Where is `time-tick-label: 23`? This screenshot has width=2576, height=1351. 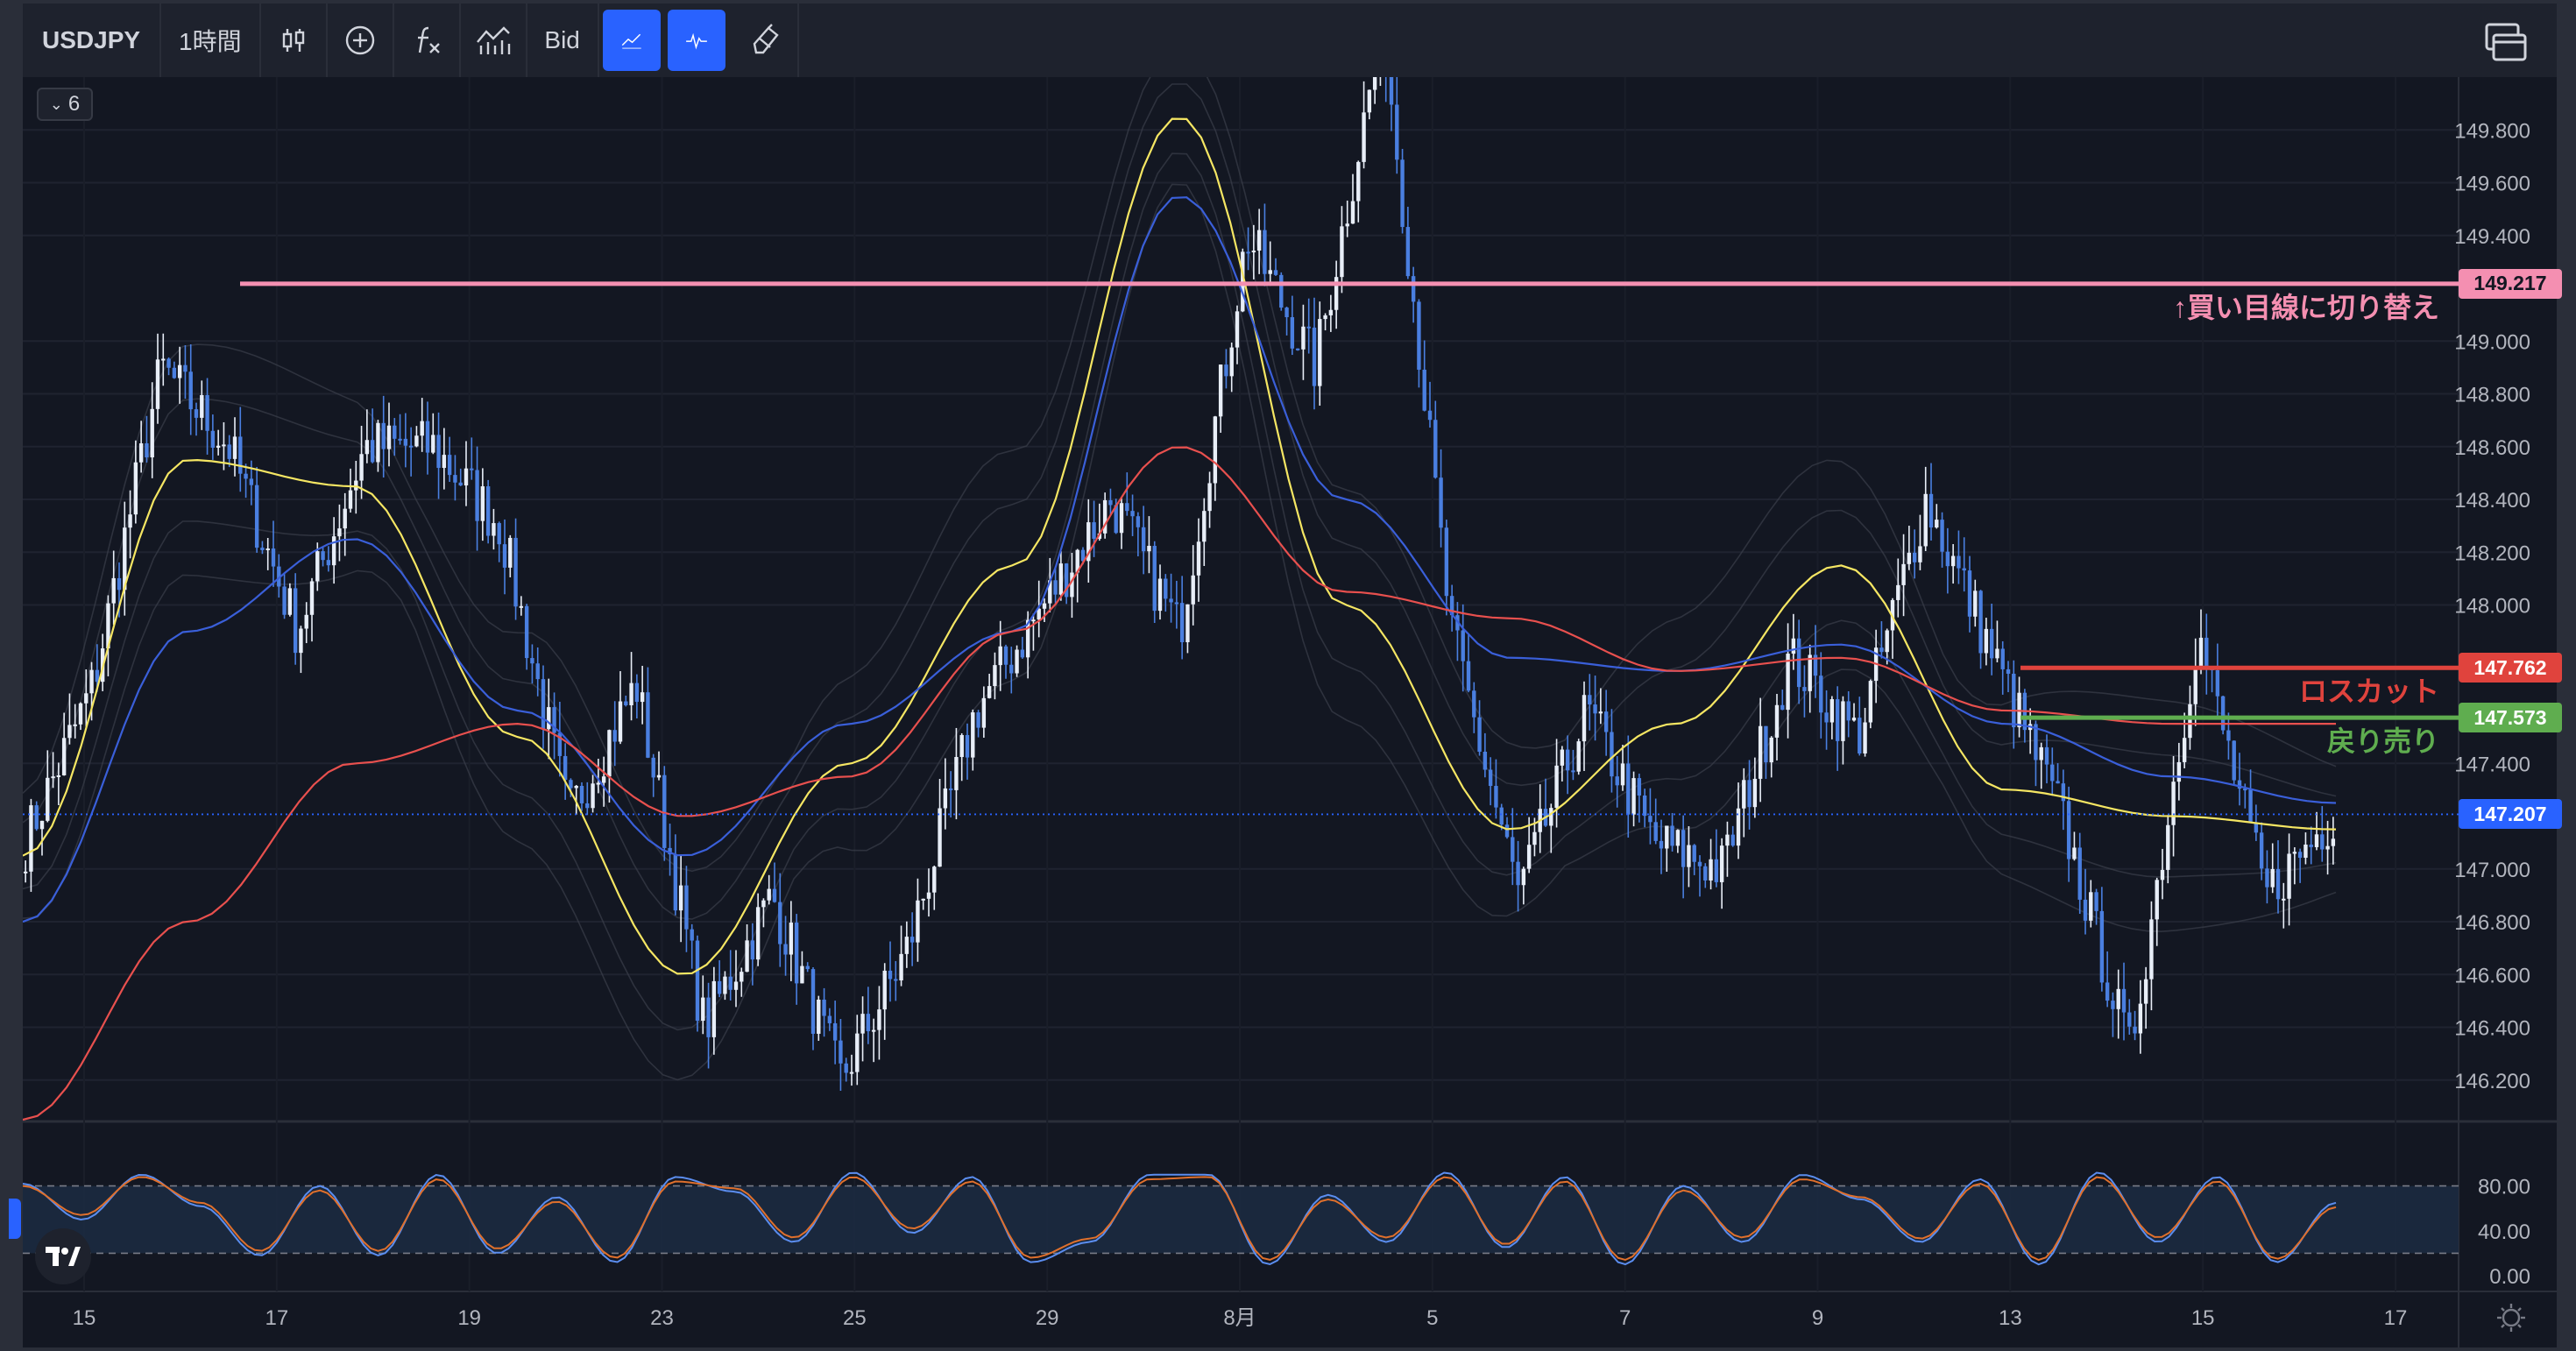 time-tick-label: 23 is located at coordinates (662, 1318).